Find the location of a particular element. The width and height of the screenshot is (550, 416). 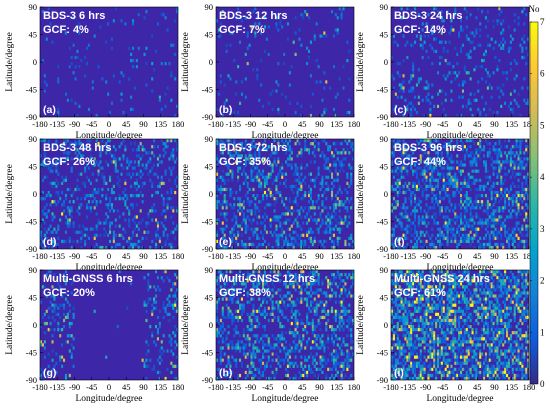

x-tick-label: 135 is located at coordinates (511, 124).